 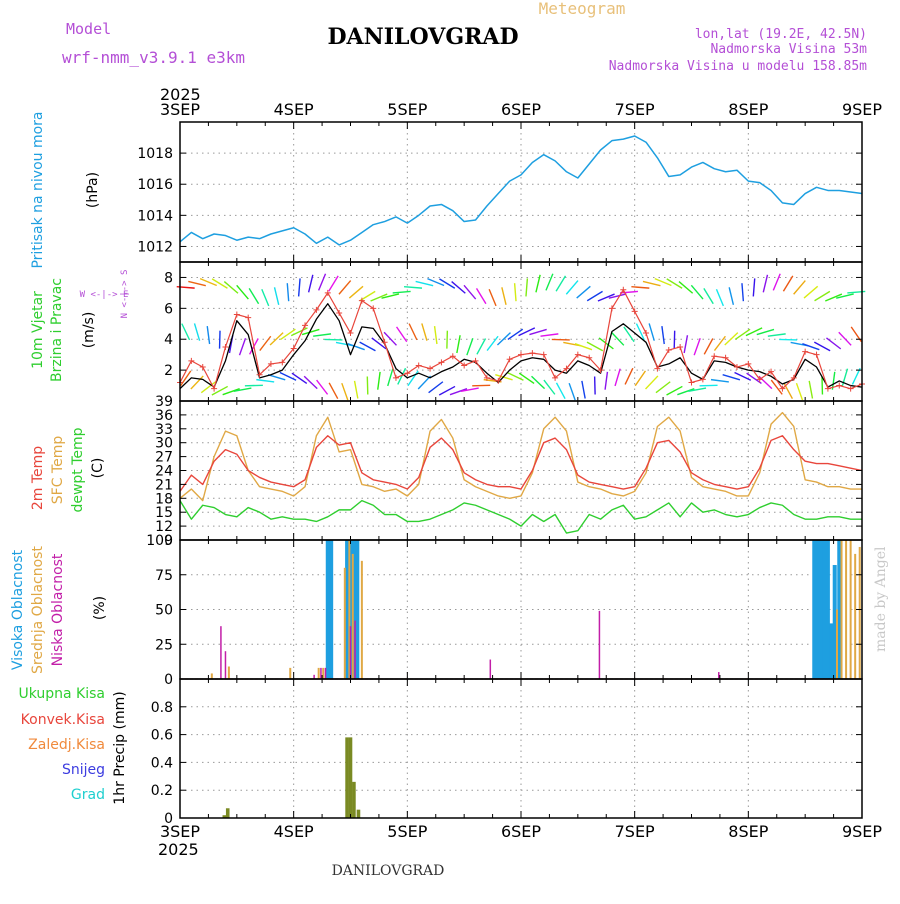 What do you see at coordinates (57, 330) in the screenshot?
I see `wind-label-line2: Brzina i Pravac` at bounding box center [57, 330].